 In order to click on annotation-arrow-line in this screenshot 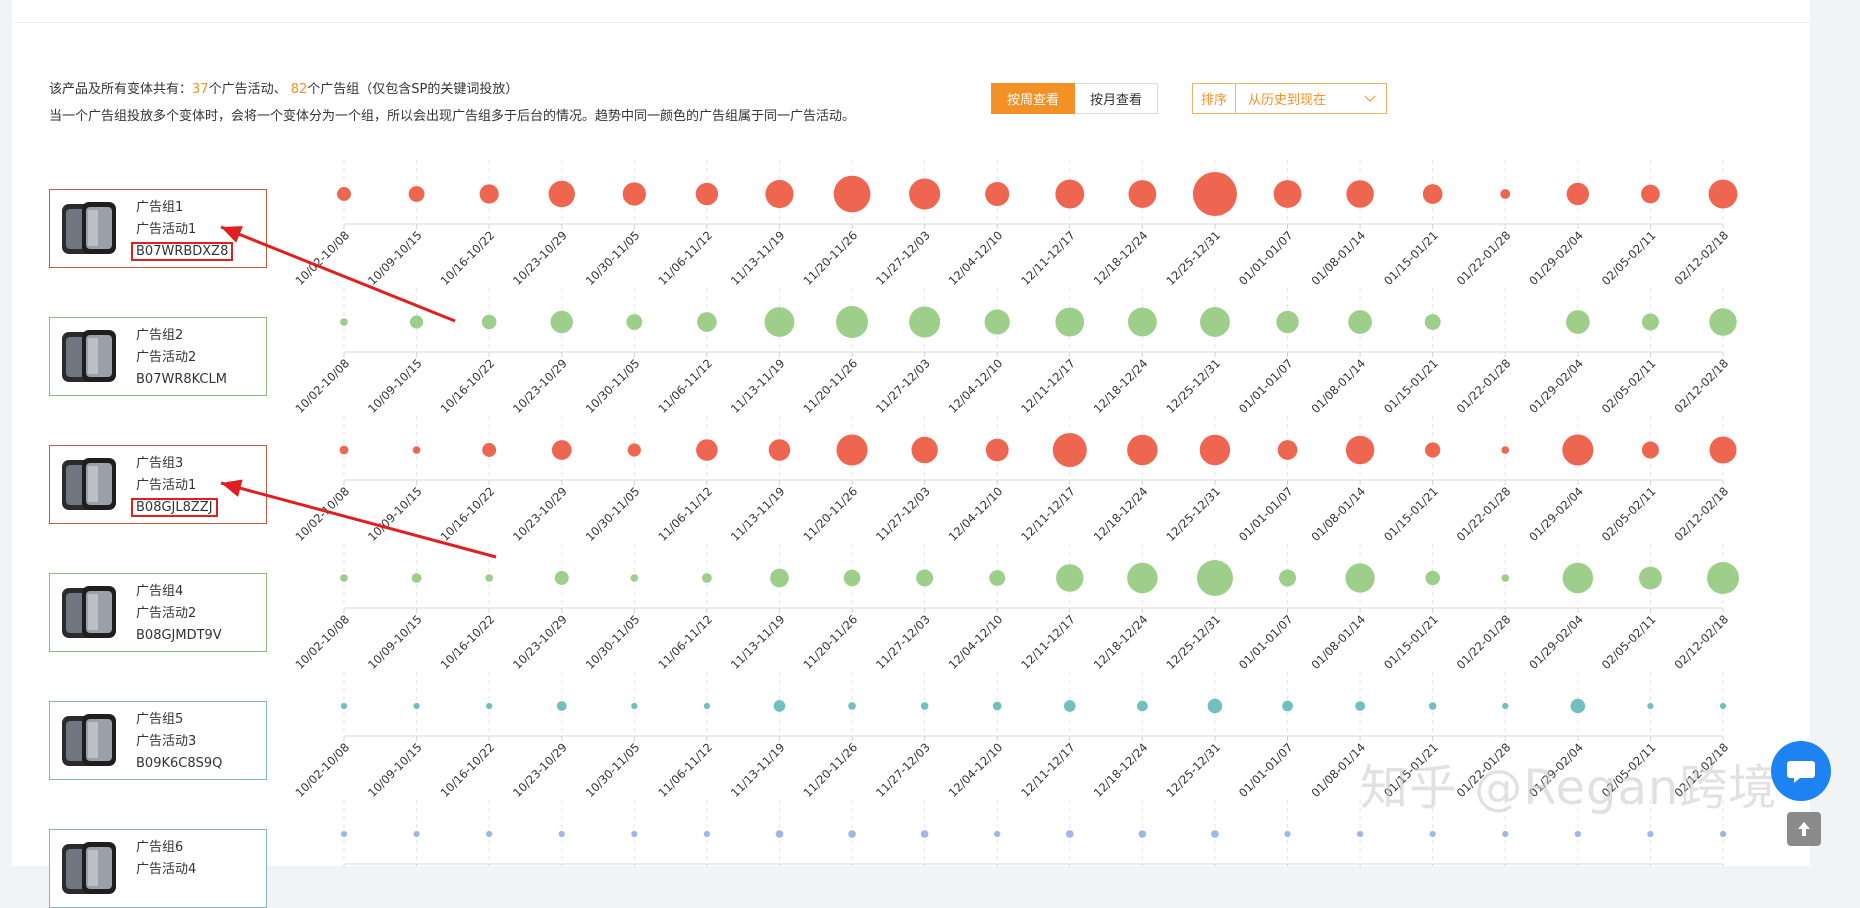, I will do `click(338, 274)`.